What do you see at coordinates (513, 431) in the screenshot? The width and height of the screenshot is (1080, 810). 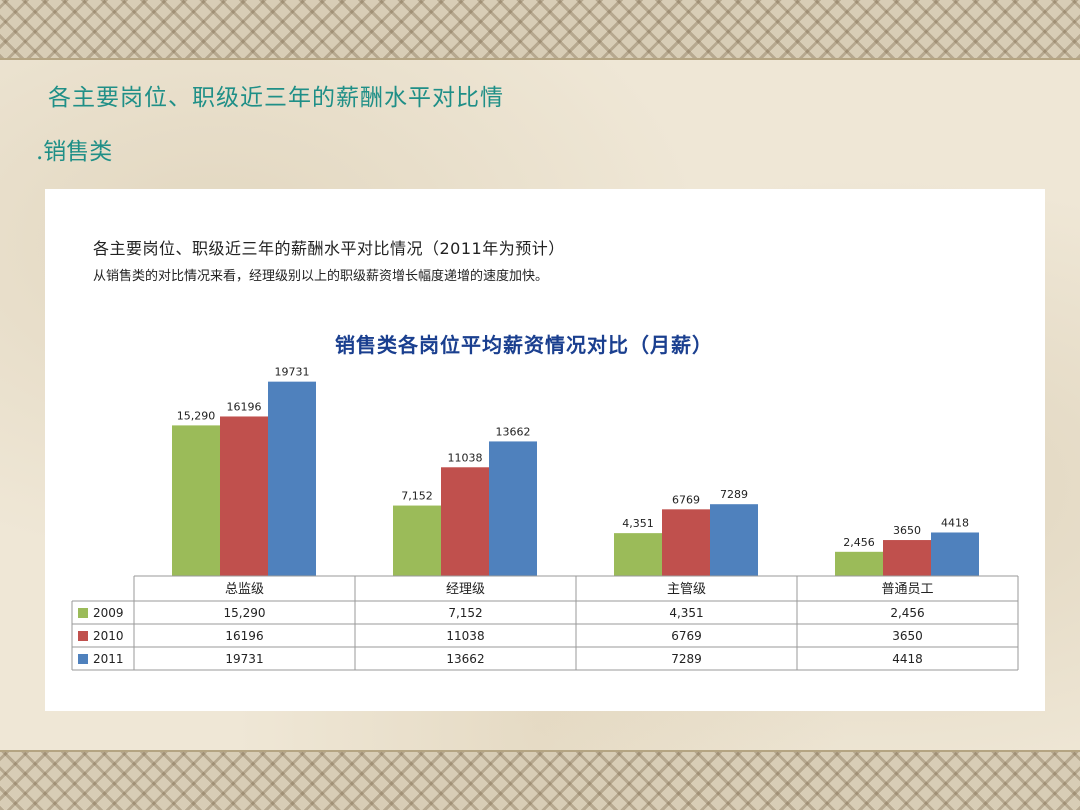 I see `data-label-2011-1: 13662` at bounding box center [513, 431].